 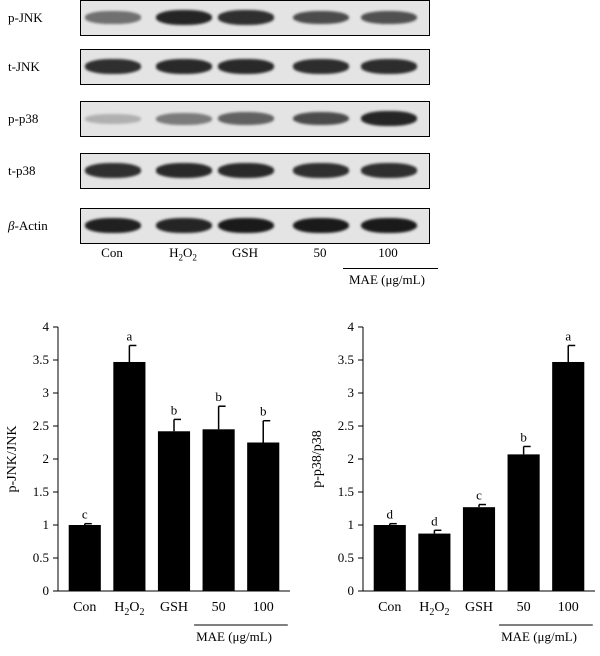 What do you see at coordinates (388, 252) in the screenshot?
I see `blot-lane-label: 100` at bounding box center [388, 252].